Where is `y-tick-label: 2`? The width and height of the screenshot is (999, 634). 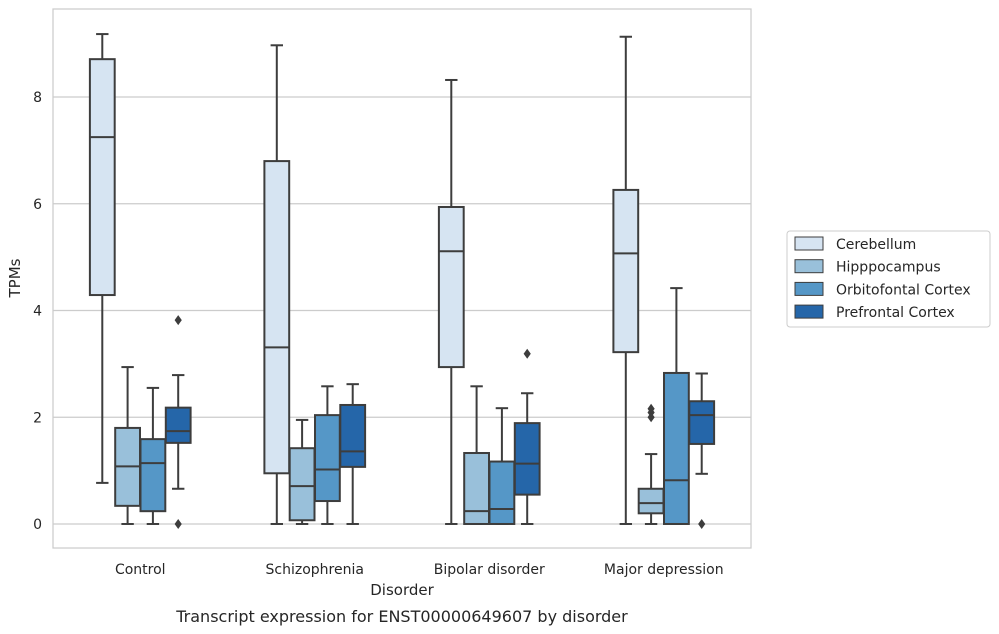 y-tick-label: 2 is located at coordinates (37, 418).